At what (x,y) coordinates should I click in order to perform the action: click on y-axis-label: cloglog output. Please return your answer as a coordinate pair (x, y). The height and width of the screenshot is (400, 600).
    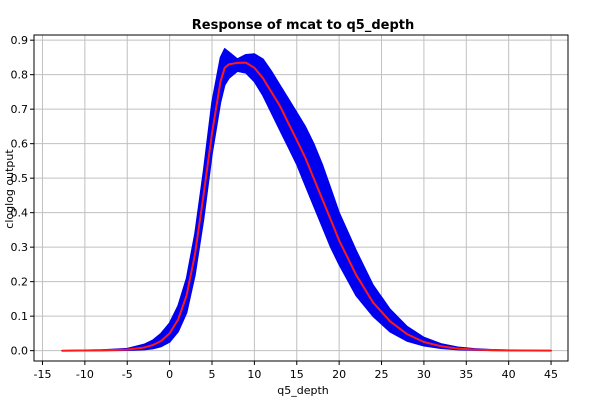
    Looking at the image, I should click on (9, 189).